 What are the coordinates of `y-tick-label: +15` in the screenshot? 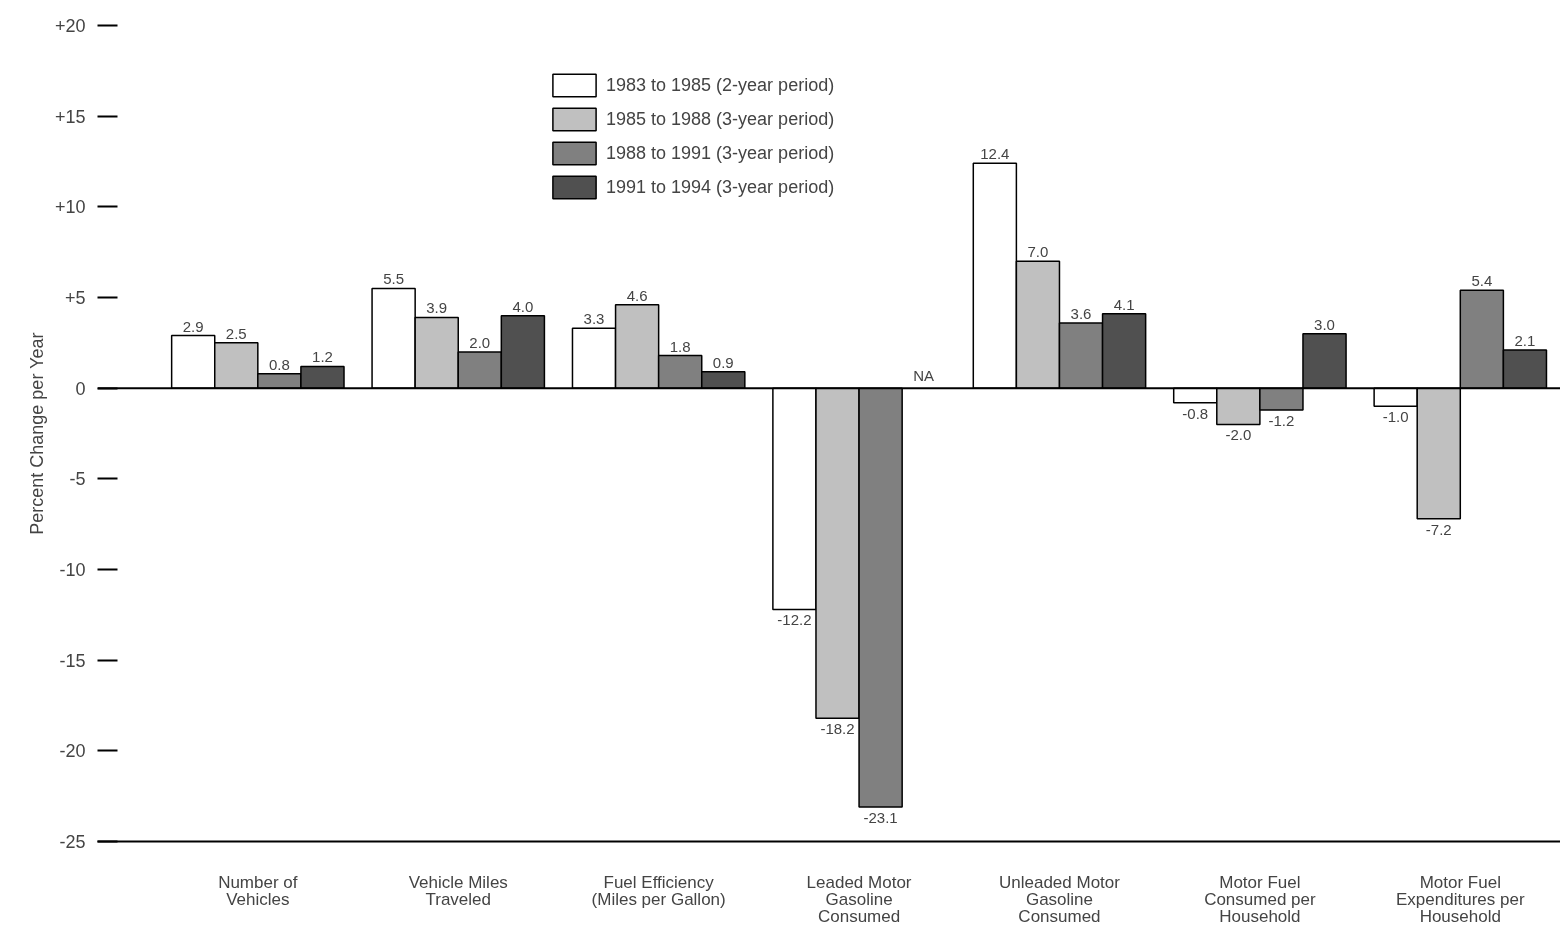 It's located at (70, 116).